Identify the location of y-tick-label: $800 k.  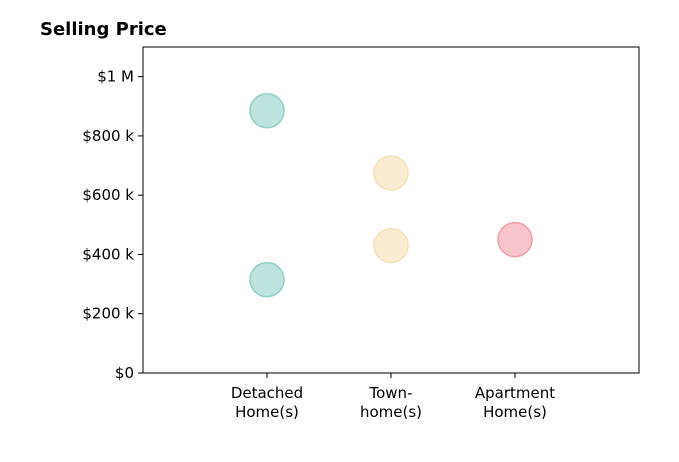
(108, 136).